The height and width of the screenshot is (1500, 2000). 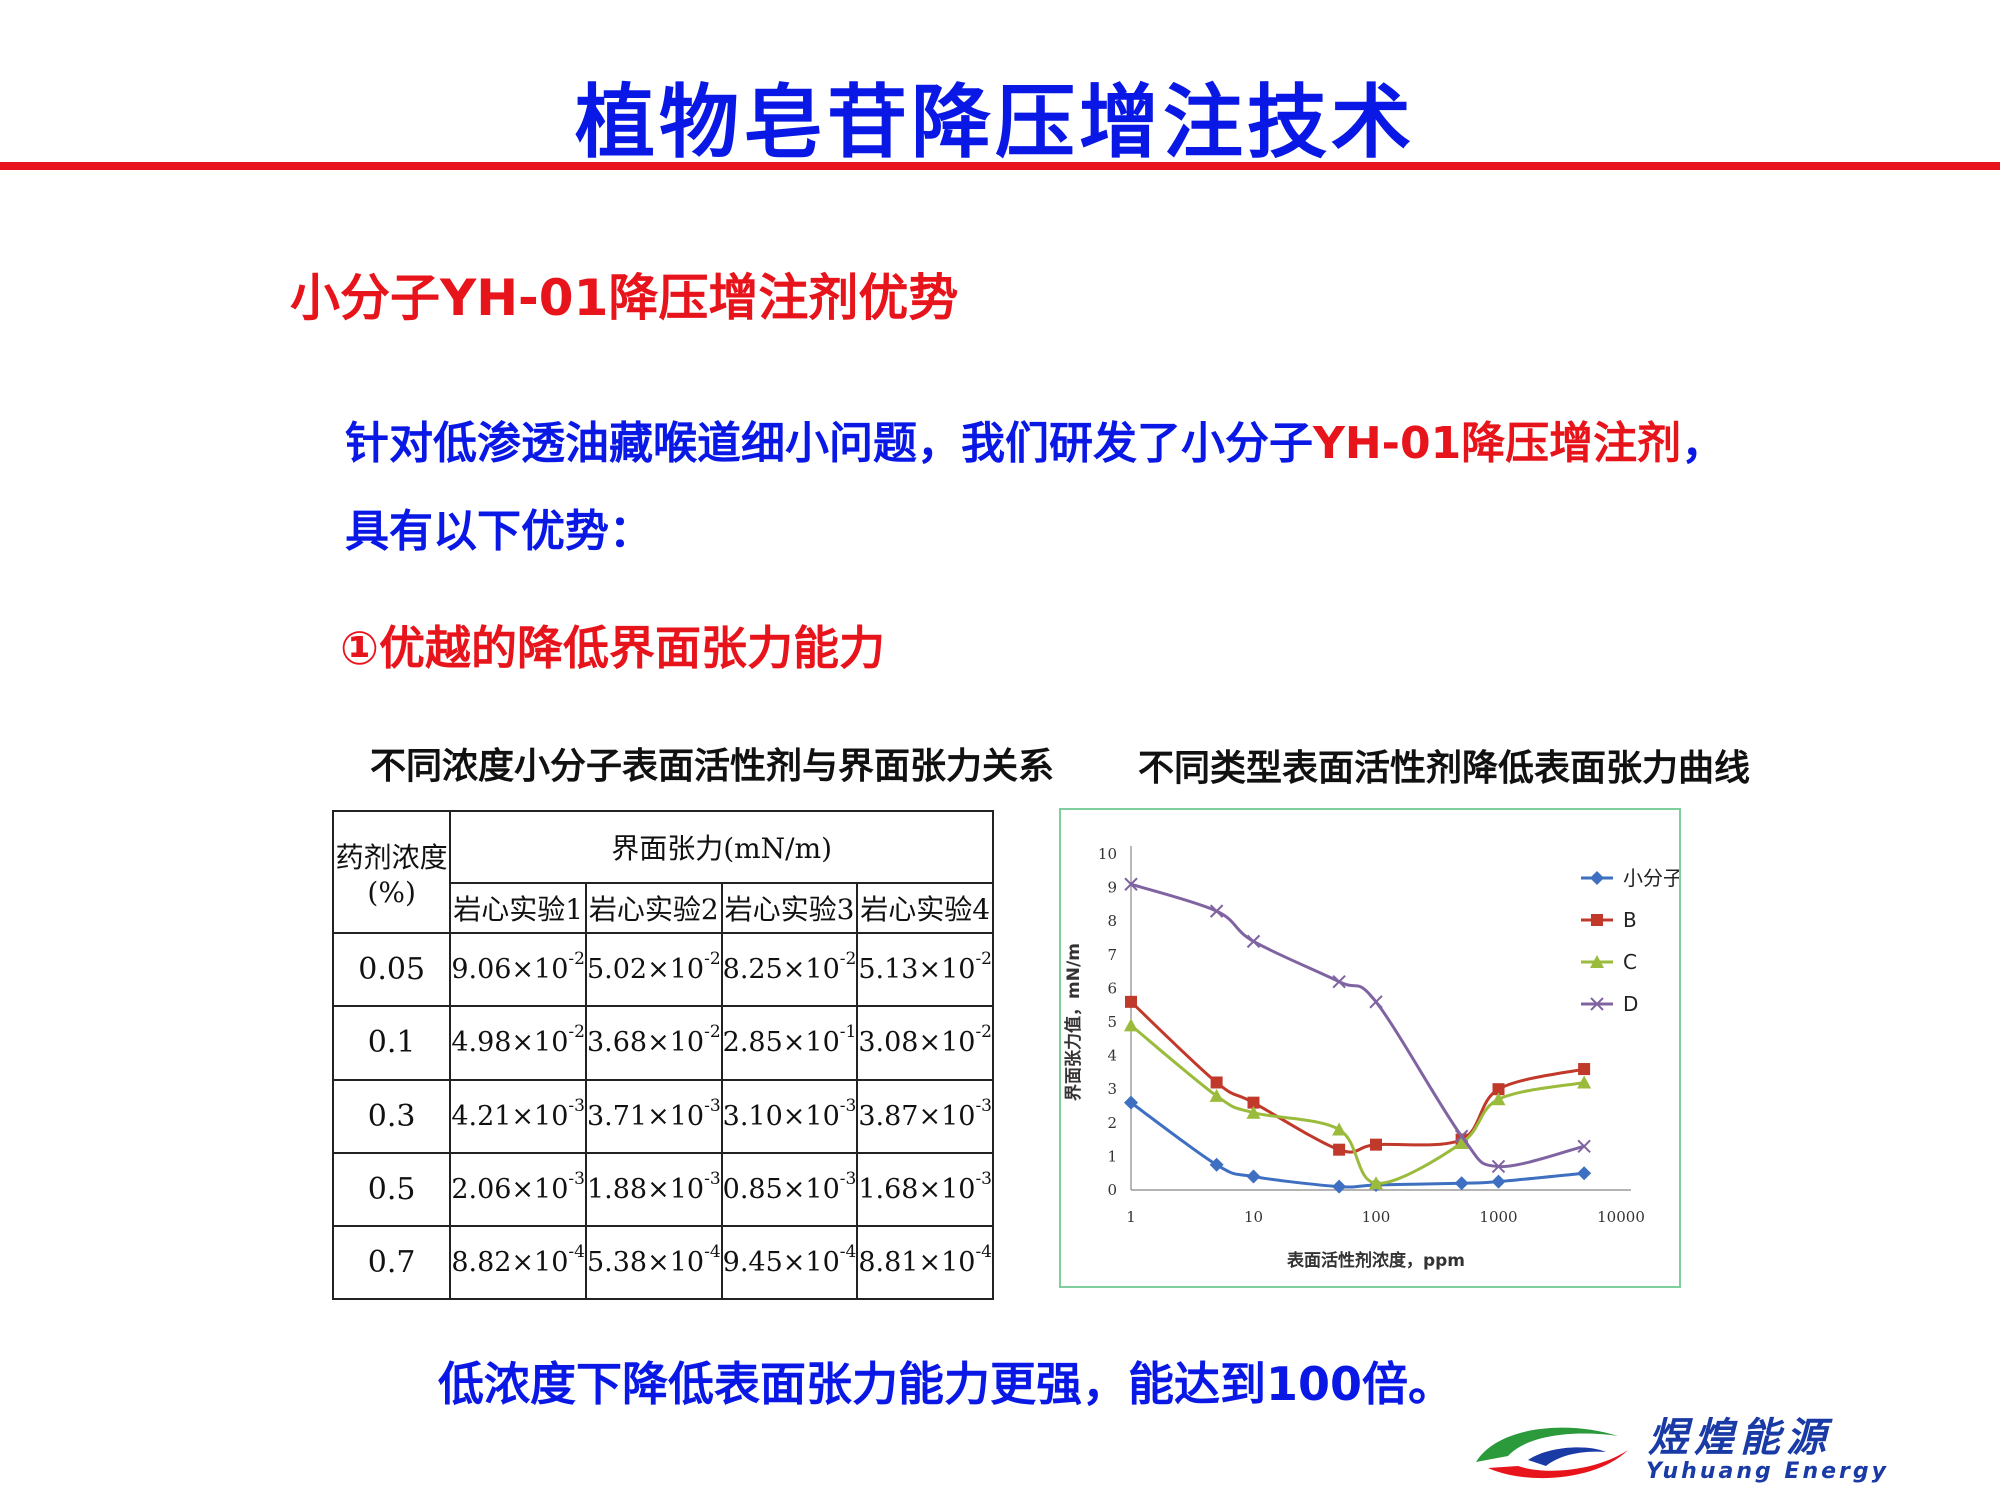 What do you see at coordinates (1498, 1217) in the screenshot?
I see `x-tick-label: 1000` at bounding box center [1498, 1217].